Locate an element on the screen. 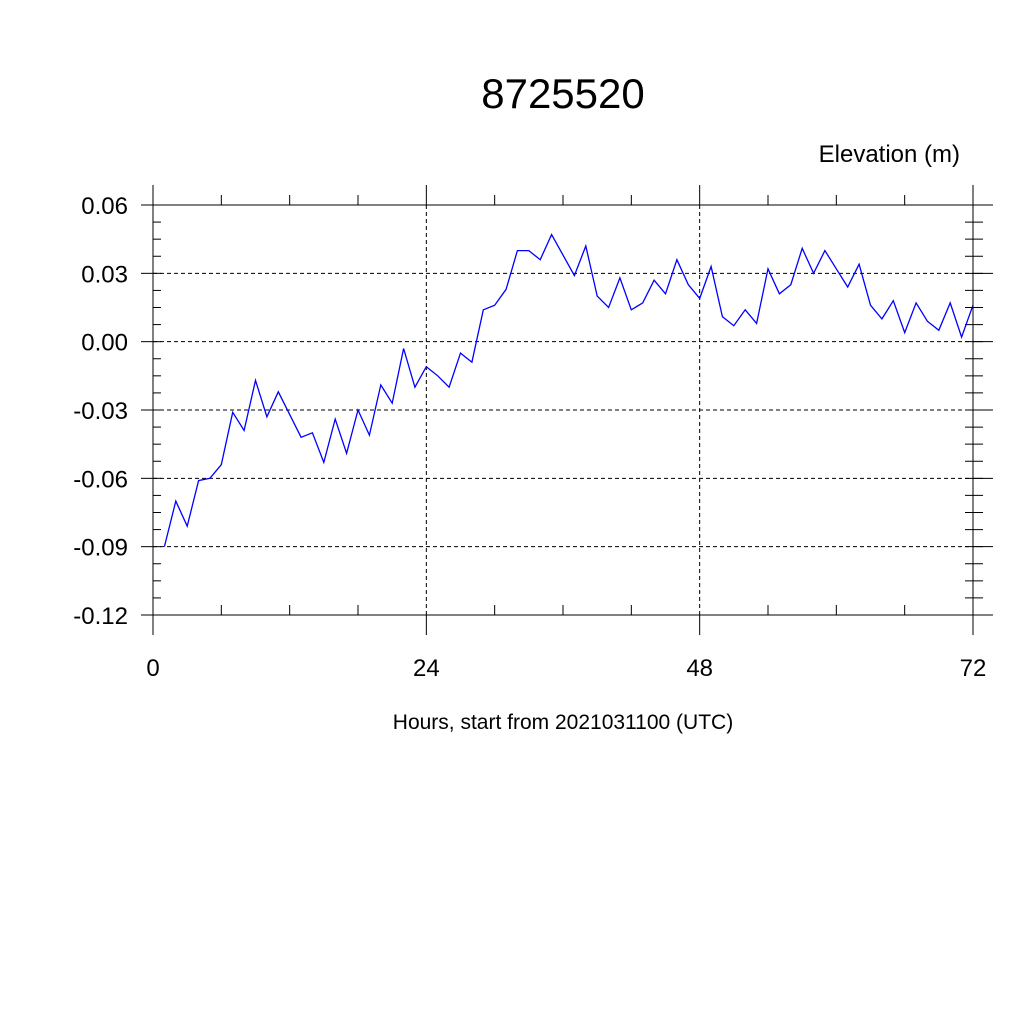 The width and height of the screenshot is (1024, 1024). chart-title: 8725520 is located at coordinates (563, 93).